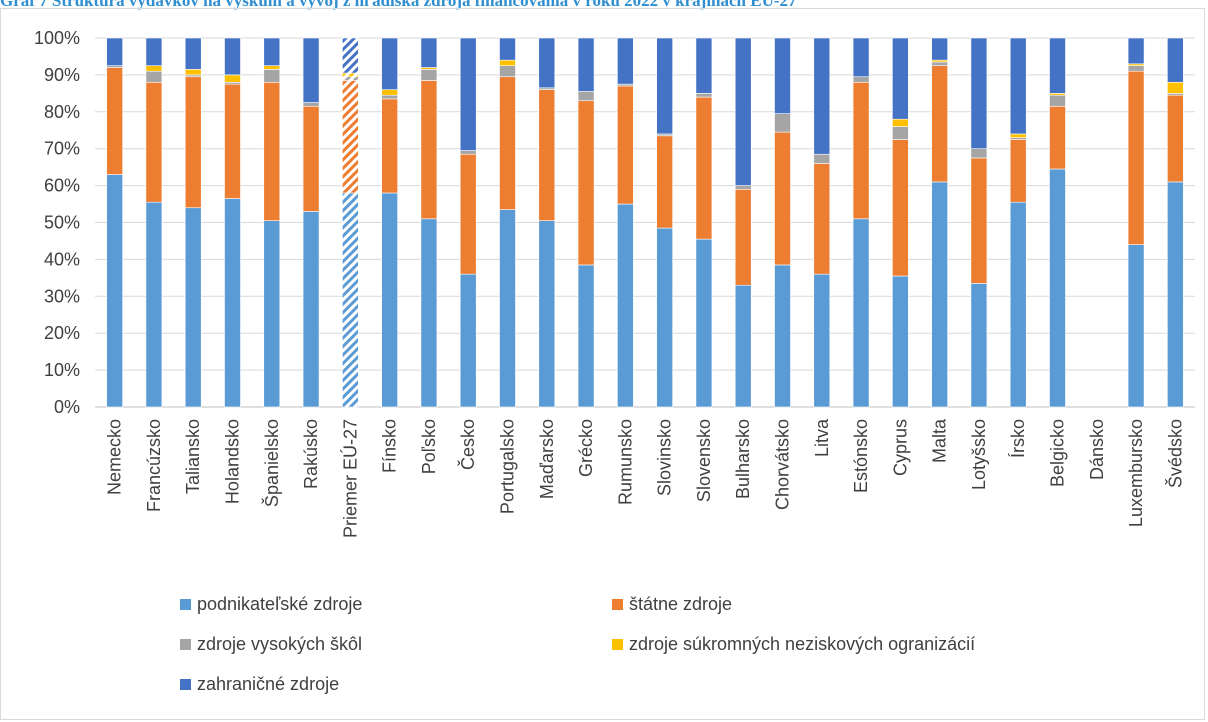  I want to click on x-tick-label: Francúzsko, so click(154, 465).